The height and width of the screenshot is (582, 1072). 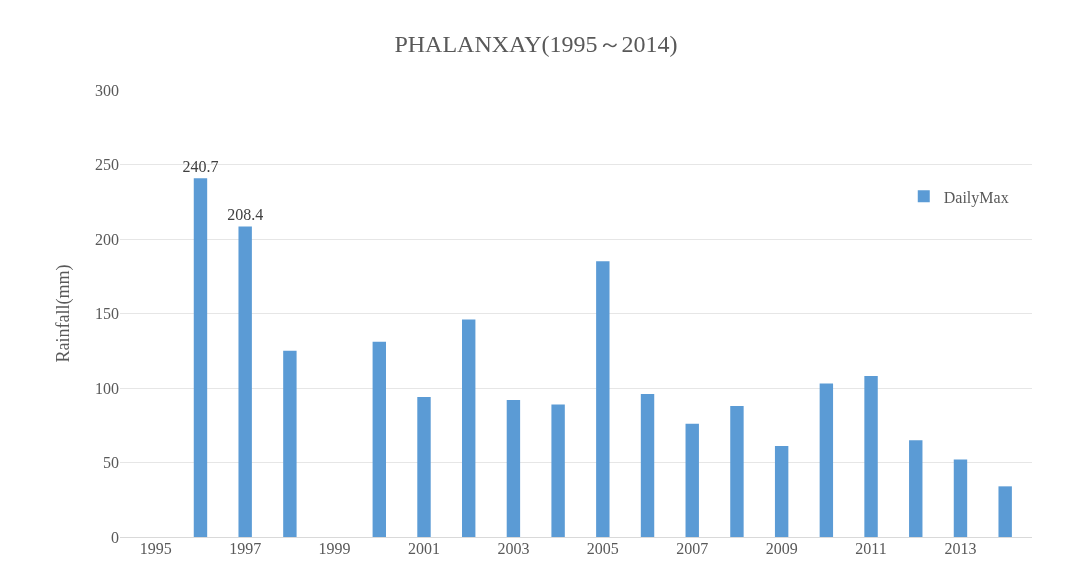 What do you see at coordinates (107, 388) in the screenshot?
I see `y-tick-label: 100` at bounding box center [107, 388].